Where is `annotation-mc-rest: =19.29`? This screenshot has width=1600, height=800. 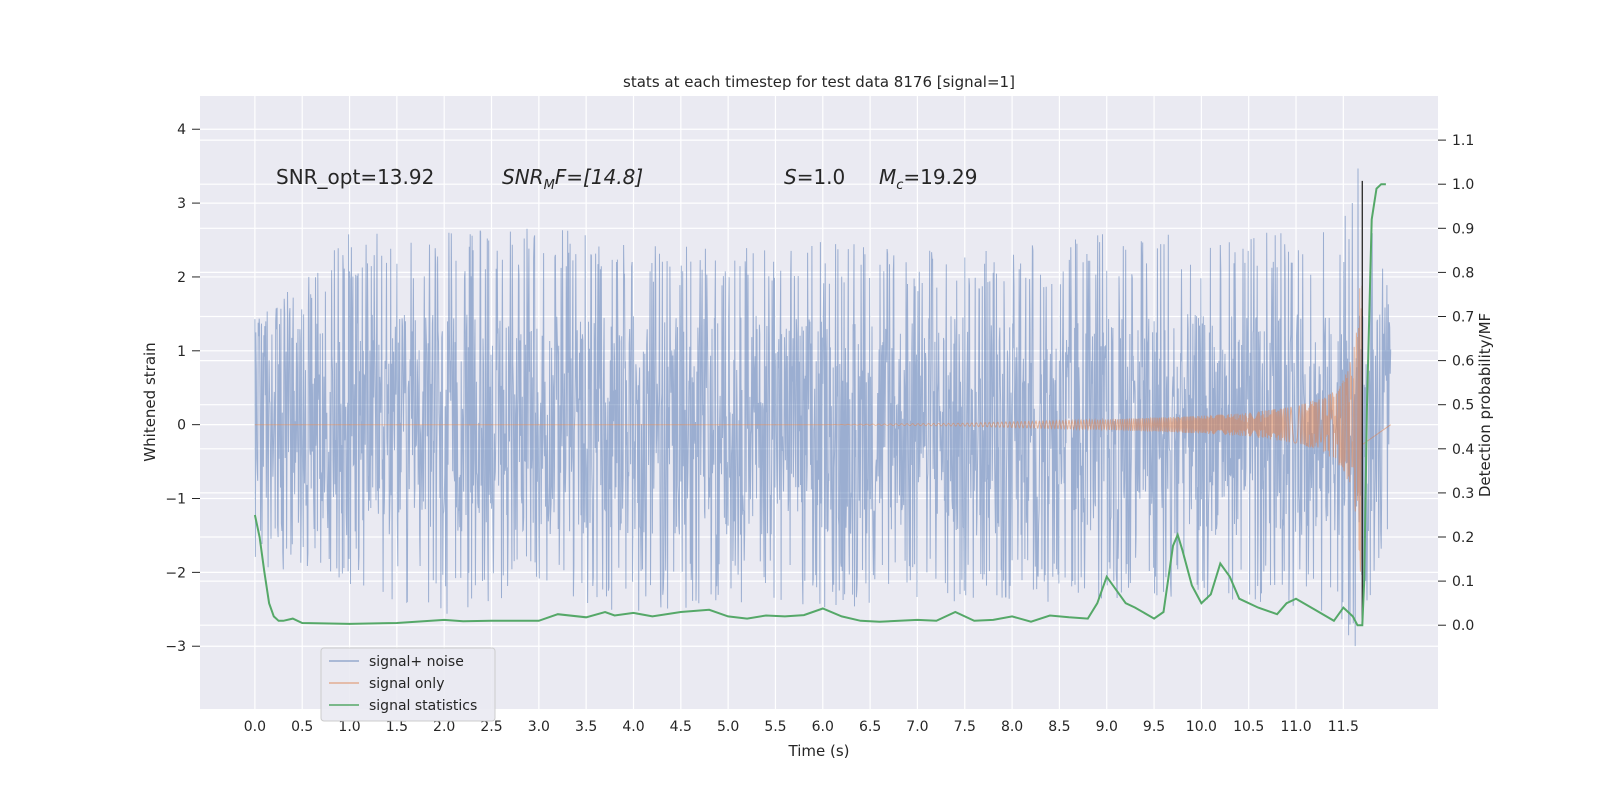 annotation-mc-rest: =19.29 is located at coordinates (940, 177).